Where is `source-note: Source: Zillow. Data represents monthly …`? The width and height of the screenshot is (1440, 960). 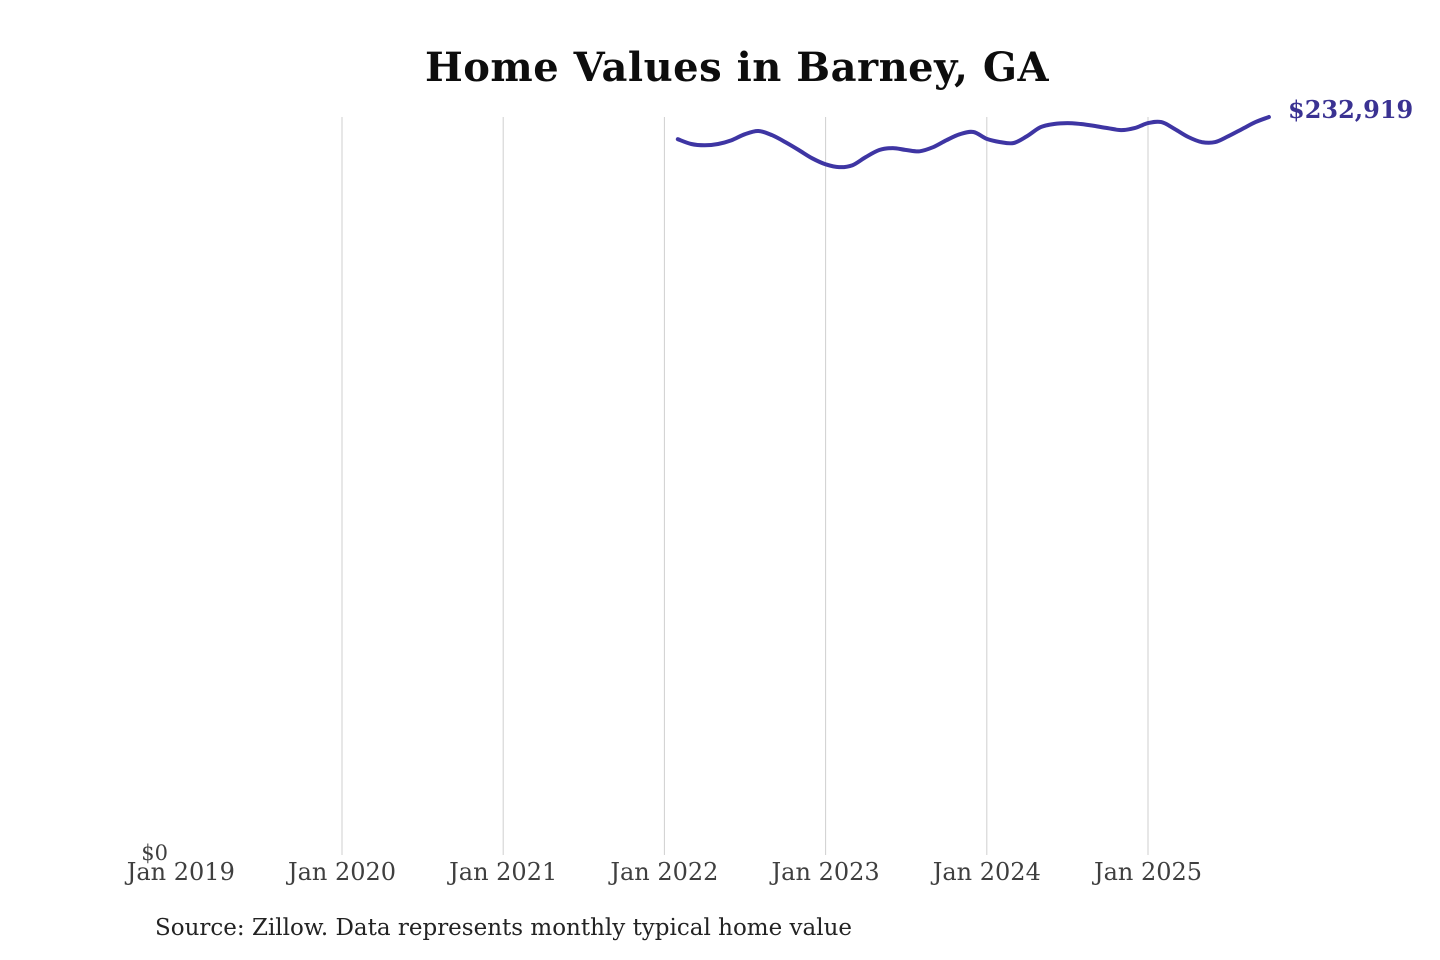
source-note: Source: Zillow. Data represents monthly … is located at coordinates (504, 928).